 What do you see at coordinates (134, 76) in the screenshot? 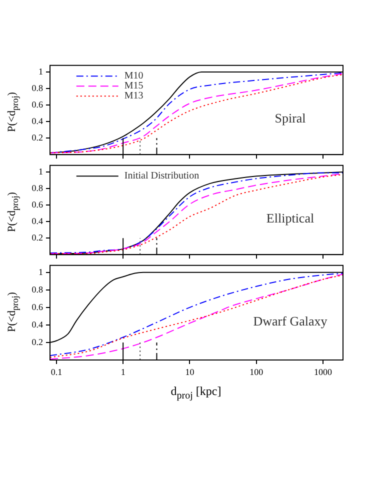
I see `legend-label: M10` at bounding box center [134, 76].